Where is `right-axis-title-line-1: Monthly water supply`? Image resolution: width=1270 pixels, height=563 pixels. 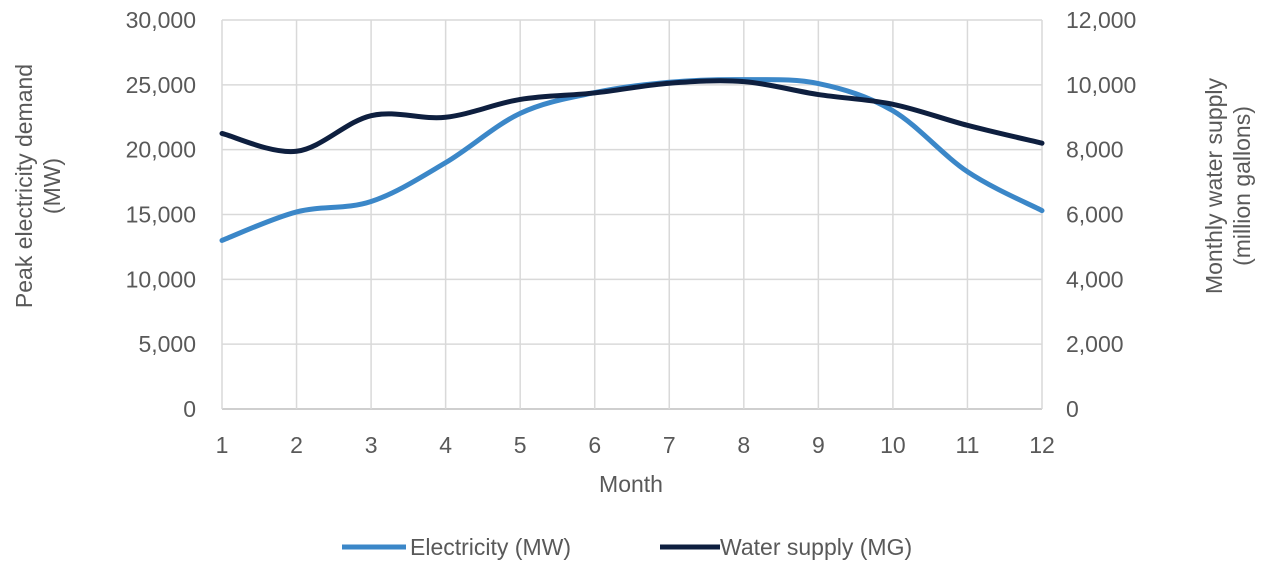
right-axis-title-line-1: Monthly water supply is located at coordinates (1214, 185).